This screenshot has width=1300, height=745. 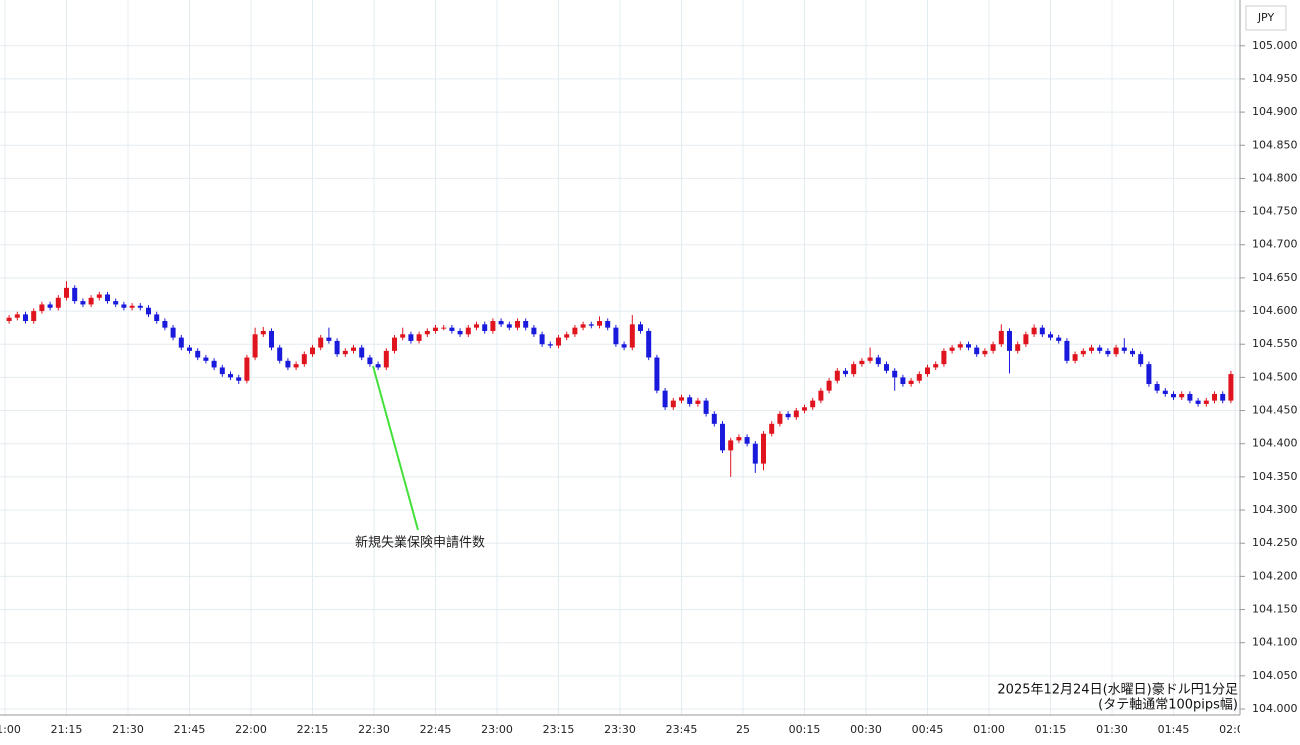 I want to click on x-tick-label: 01:45, so click(x=1174, y=729).